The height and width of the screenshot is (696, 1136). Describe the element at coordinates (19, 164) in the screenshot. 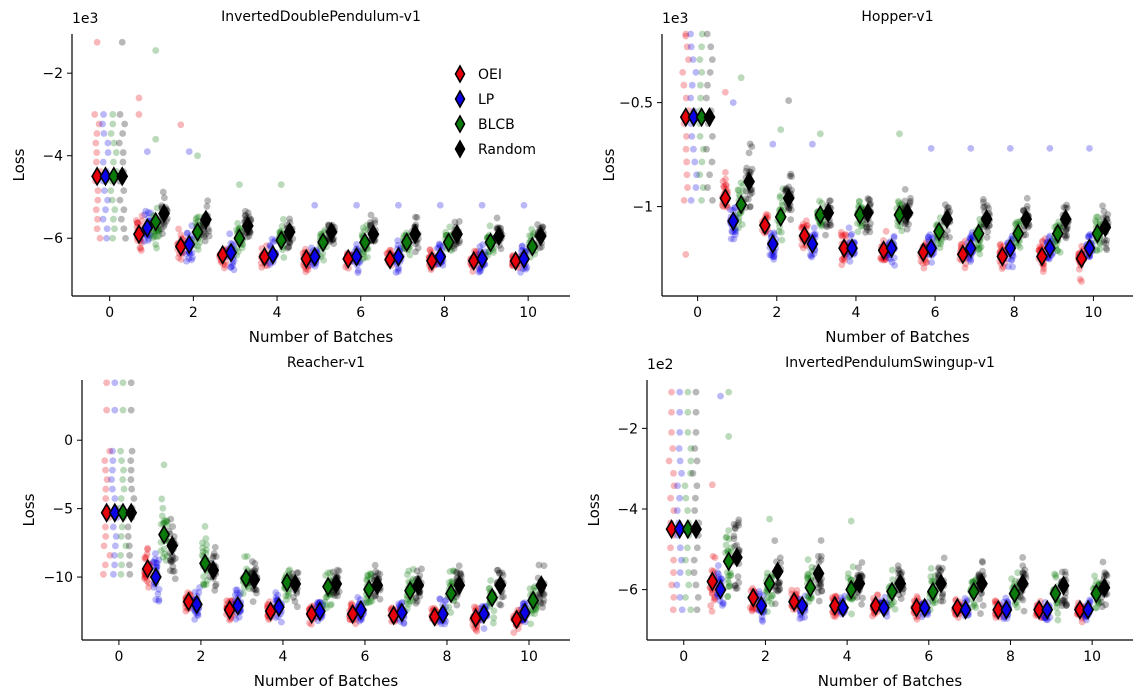

I see `y-axis-label: Loss` at that location.